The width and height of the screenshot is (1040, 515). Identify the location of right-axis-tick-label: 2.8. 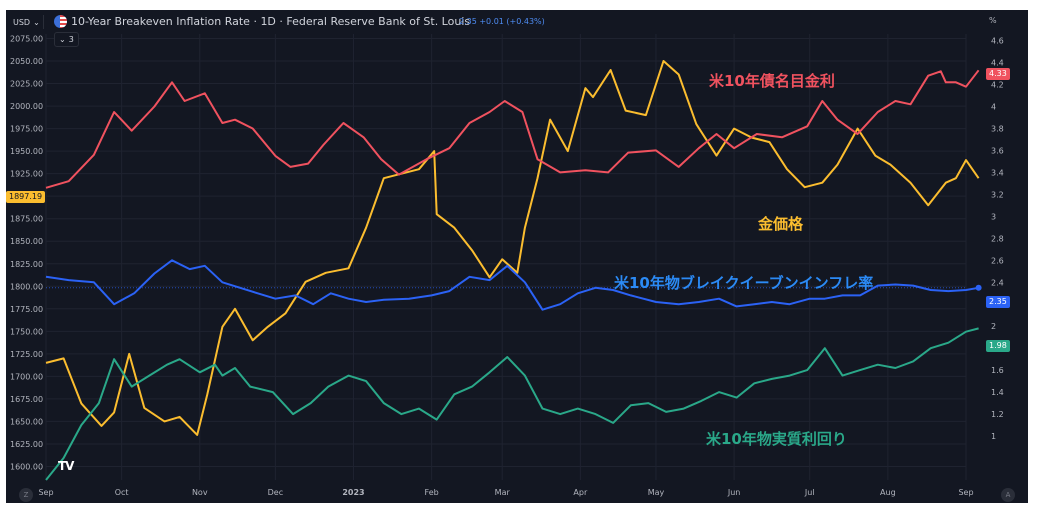
(997, 238).